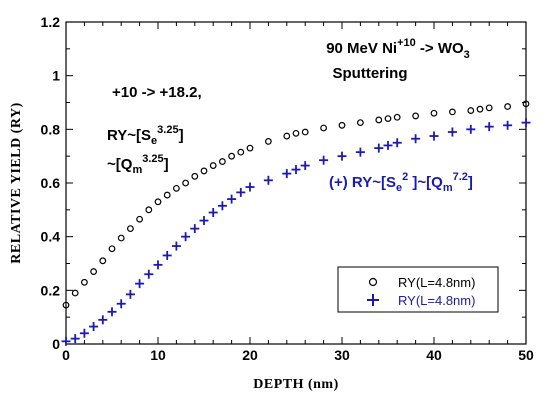 Image resolution: width=550 pixels, height=400 pixels. Describe the element at coordinates (157, 92) in the screenshot. I see `charge-state-annotation: +10 -> +18.2,` at that location.